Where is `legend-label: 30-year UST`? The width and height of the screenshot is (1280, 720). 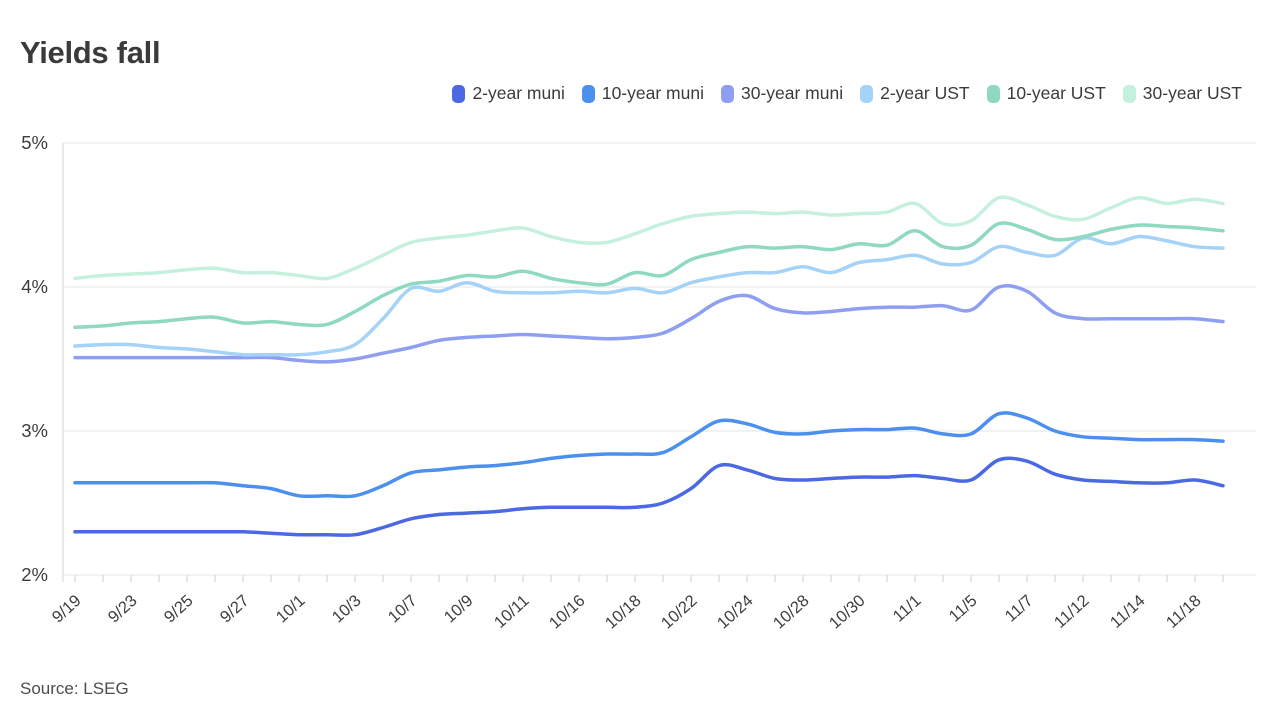
legend-label: 30-year UST is located at coordinates (1192, 93).